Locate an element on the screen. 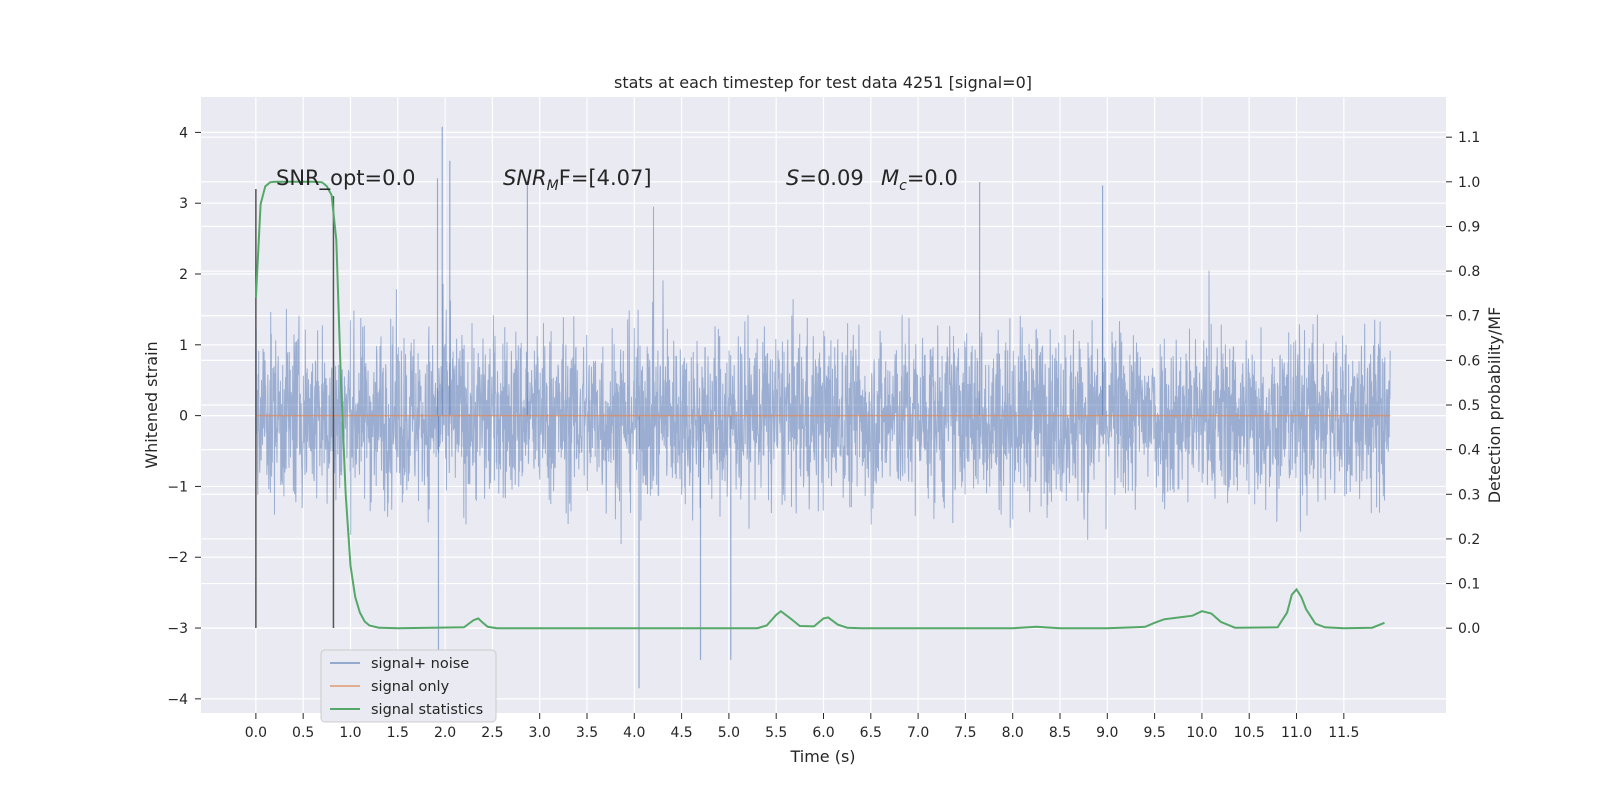 The width and height of the screenshot is (1600, 800). x-tick-label: 6.0 is located at coordinates (823, 733).